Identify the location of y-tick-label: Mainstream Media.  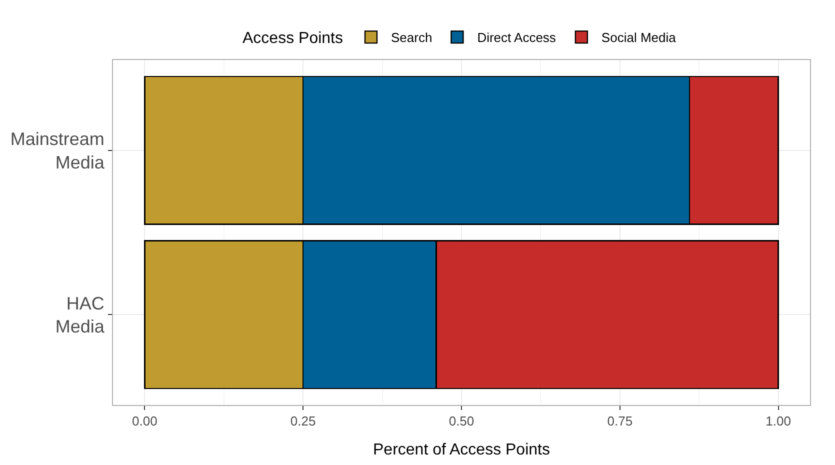
(58, 150).